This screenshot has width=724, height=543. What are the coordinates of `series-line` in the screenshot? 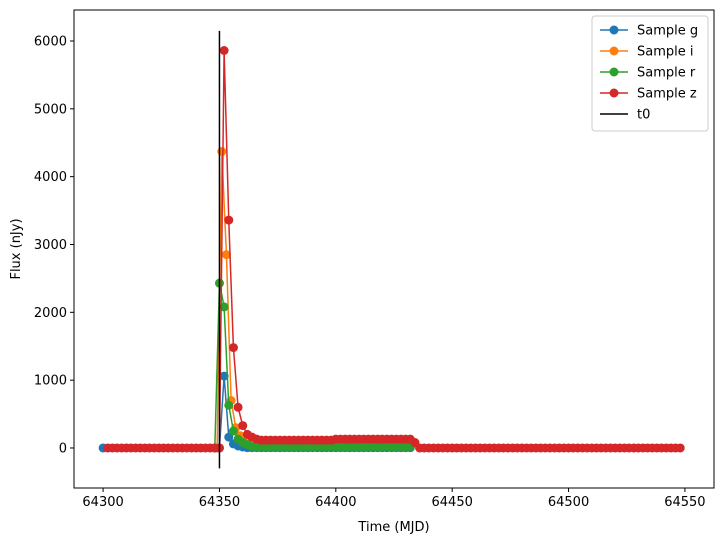 It's located at (314, 299).